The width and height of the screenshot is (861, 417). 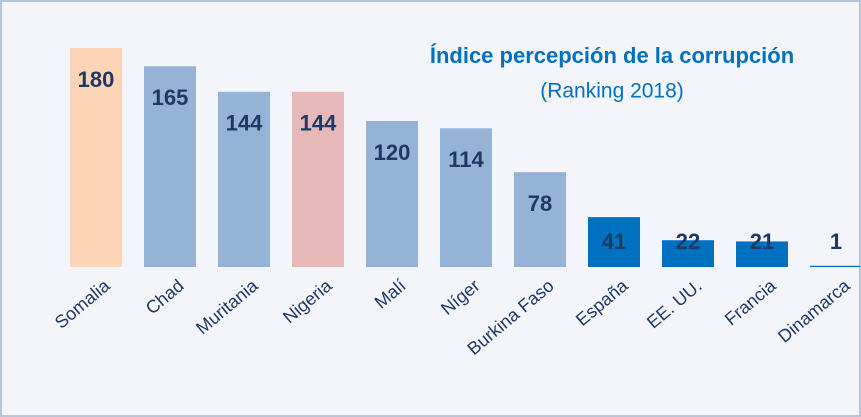 What do you see at coordinates (762, 241) in the screenshot?
I see `value-label: 21` at bounding box center [762, 241].